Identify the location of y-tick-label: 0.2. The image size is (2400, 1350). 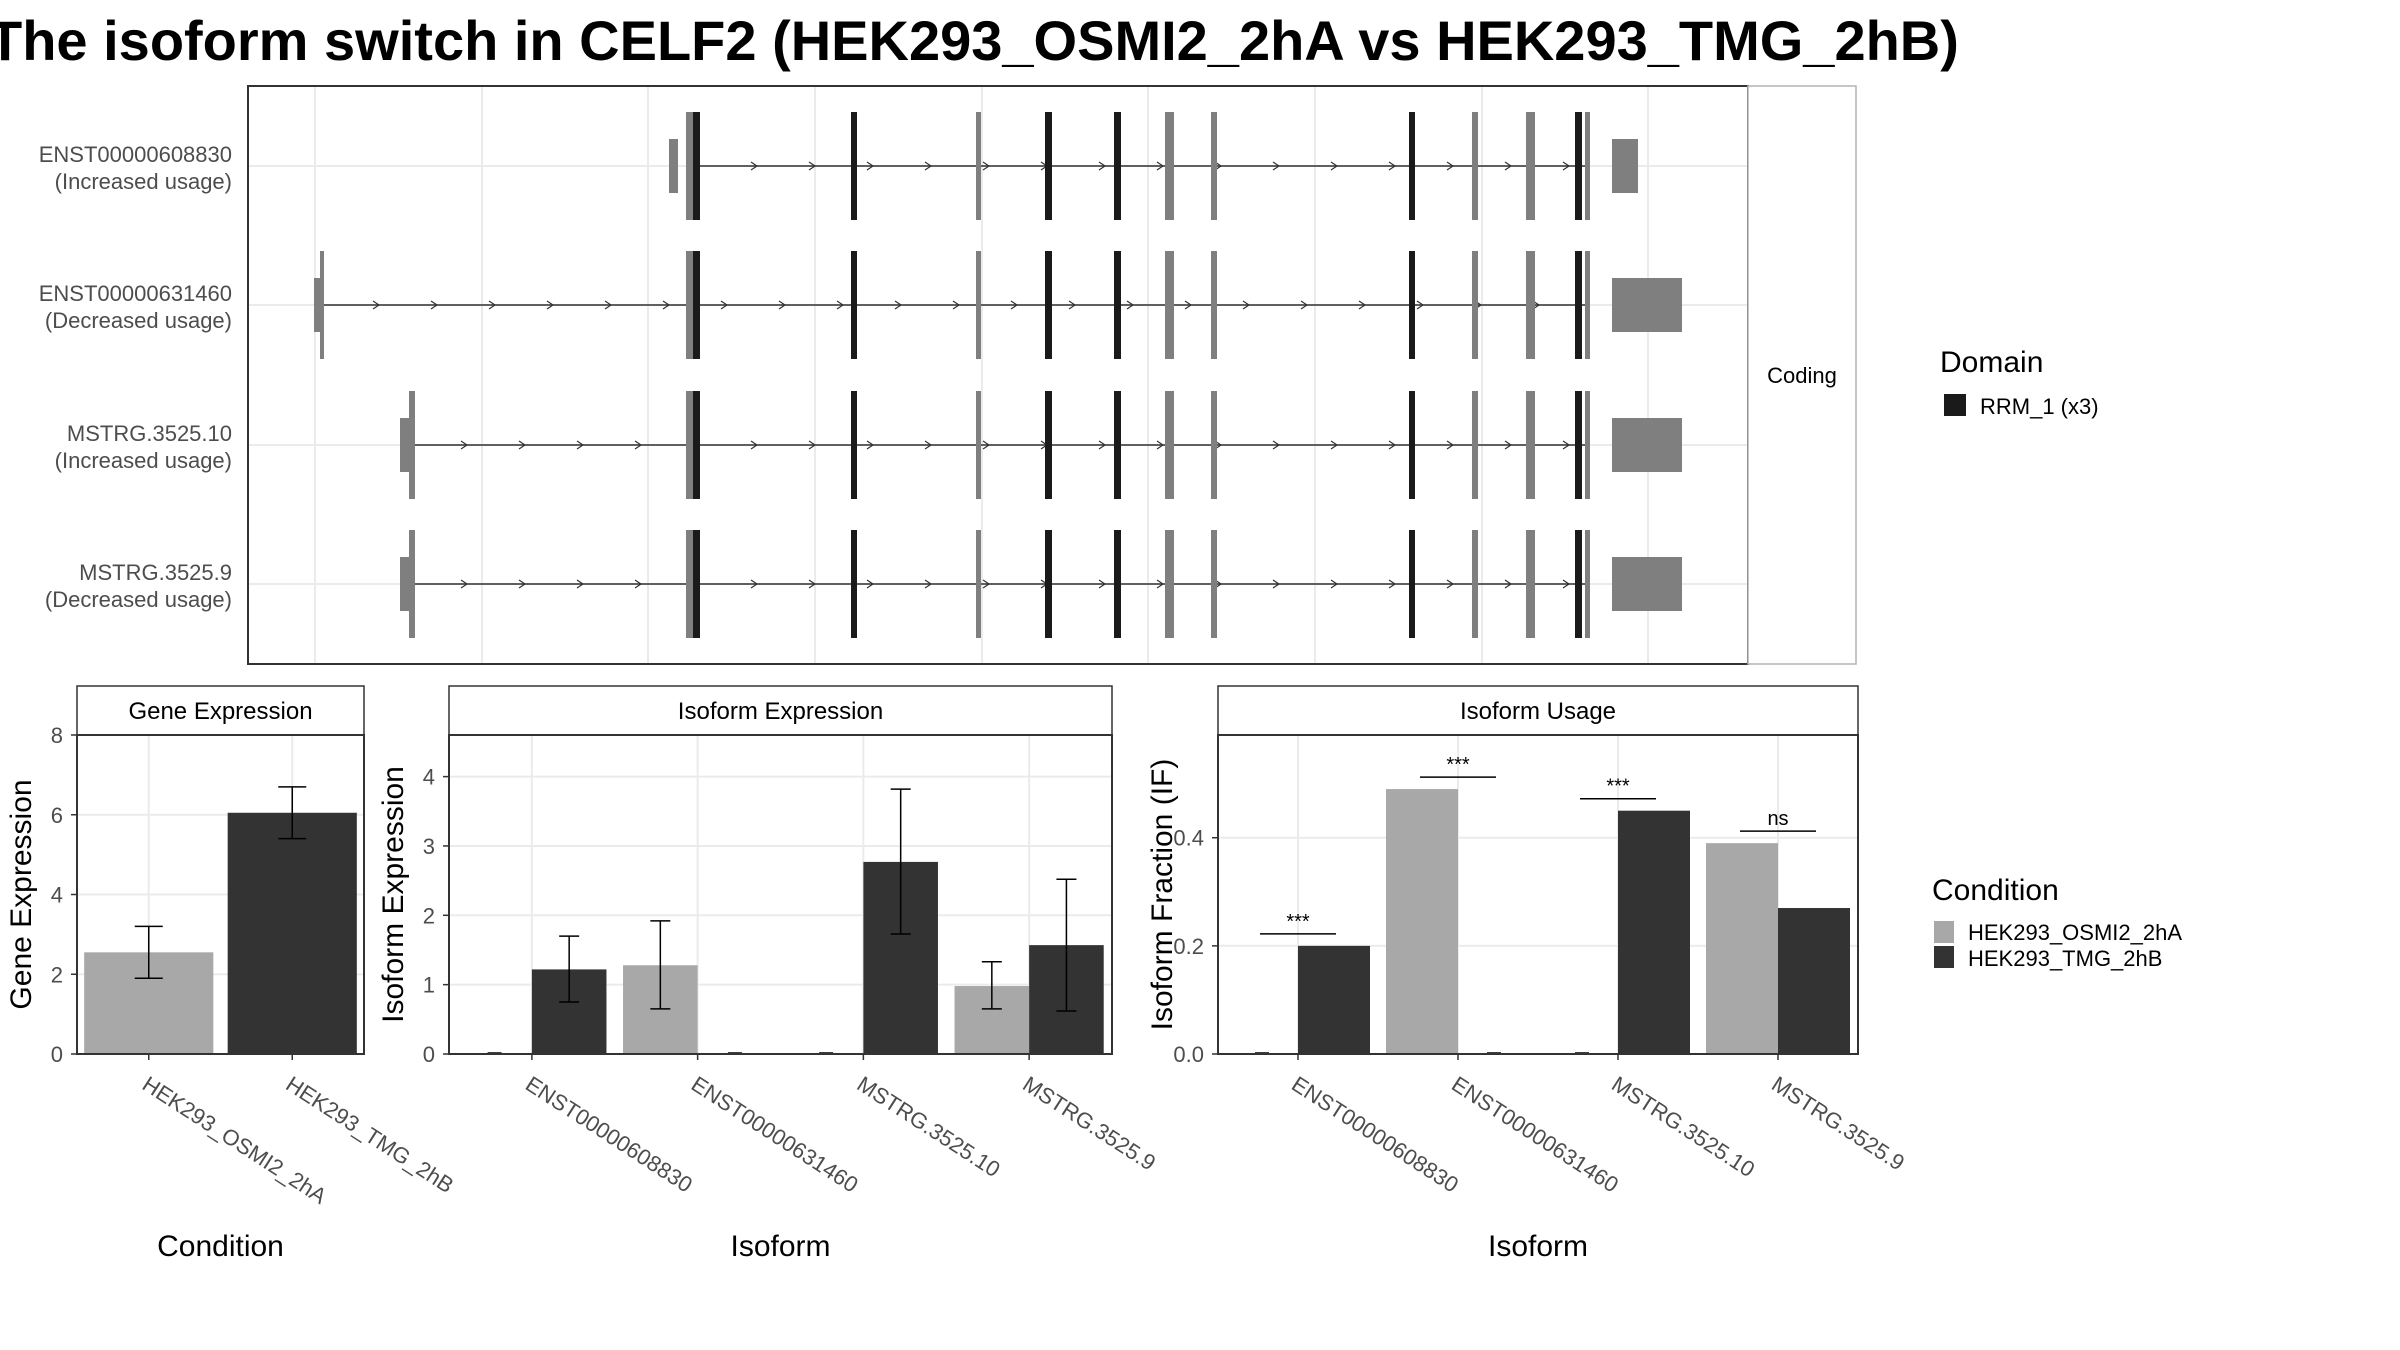
(1188, 946).